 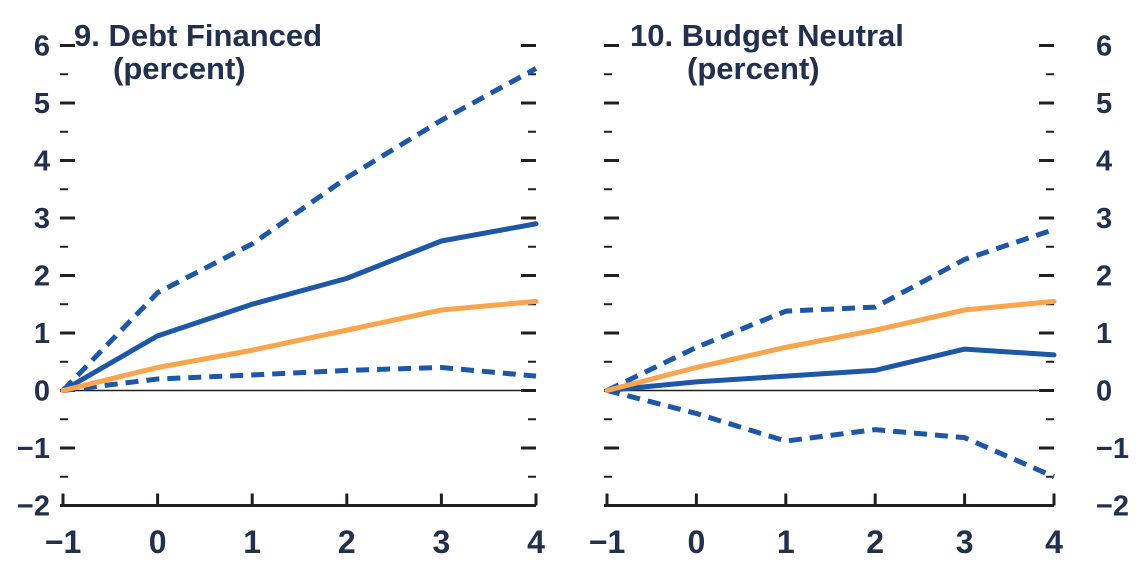 What do you see at coordinates (198, 35) in the screenshot?
I see `panel1-title: 9. Debt Financed` at bounding box center [198, 35].